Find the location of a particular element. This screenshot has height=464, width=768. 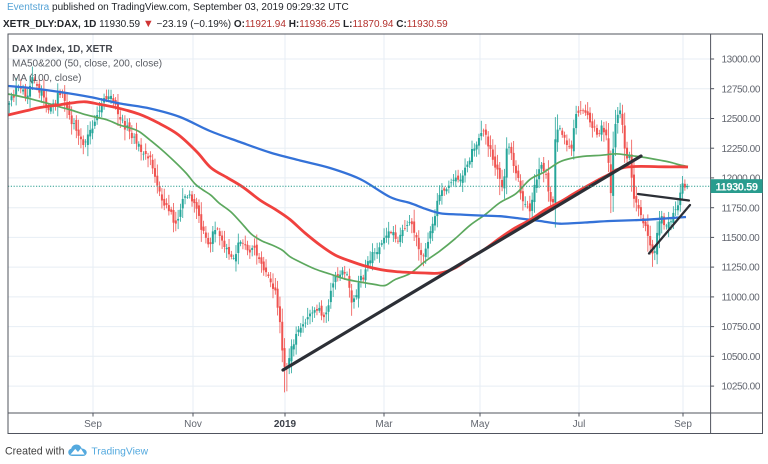

svg-text: 11500.00 is located at coordinates (741, 238).